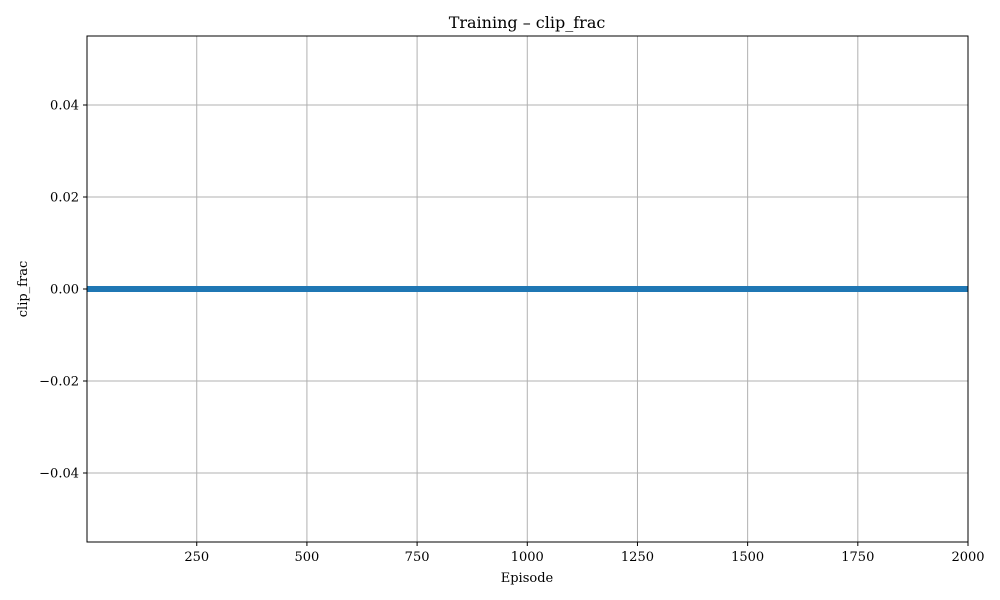 The width and height of the screenshot is (1000, 600). I want to click on chart-title: Training – clip_frac, so click(527, 22).